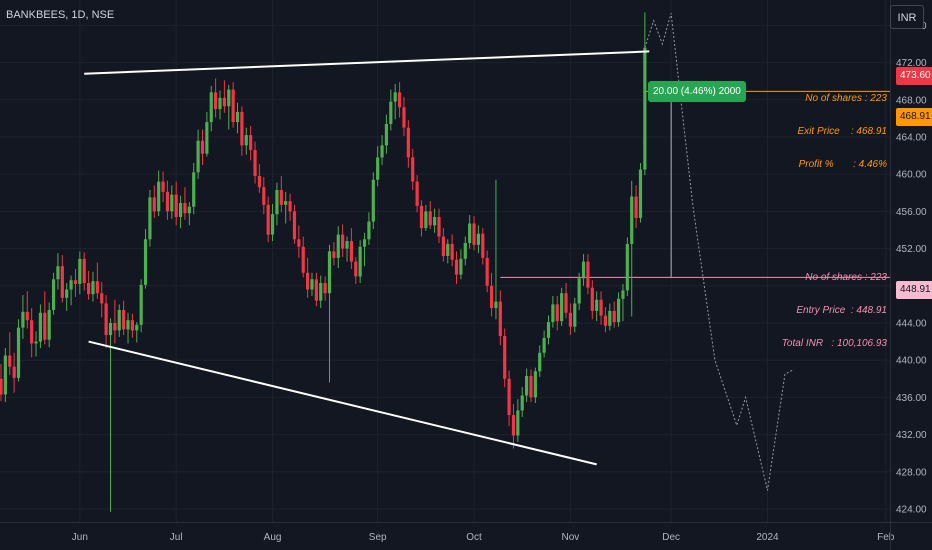  I want to click on x-tick-label: Jul, so click(176, 537).